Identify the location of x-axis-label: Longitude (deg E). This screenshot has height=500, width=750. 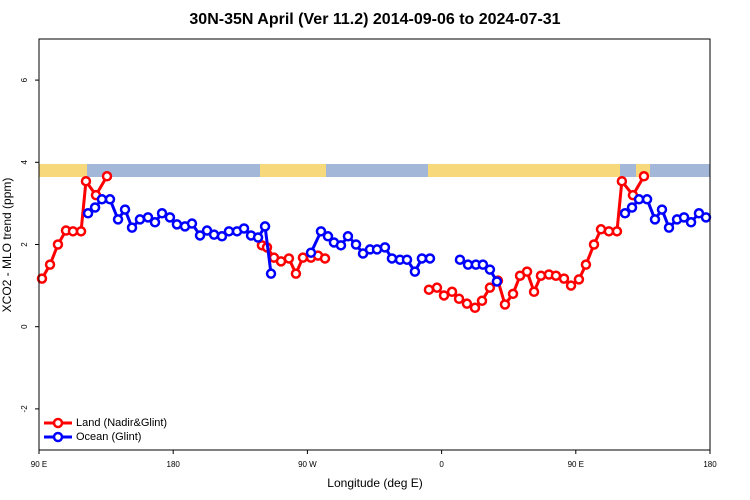
(374, 483).